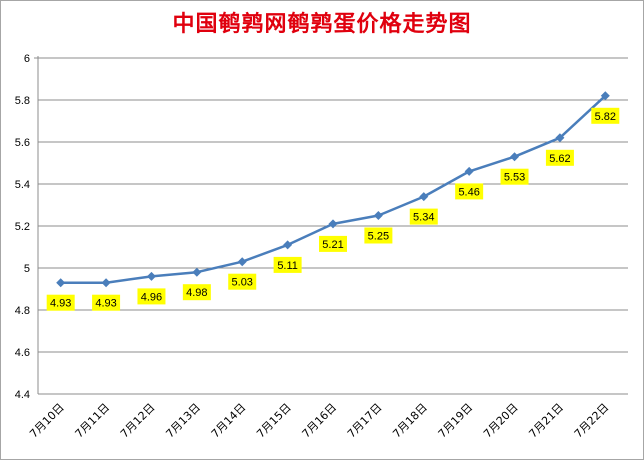 The width and height of the screenshot is (644, 460). What do you see at coordinates (93, 421) in the screenshot?
I see `x-tick-label: 7月11日` at bounding box center [93, 421].